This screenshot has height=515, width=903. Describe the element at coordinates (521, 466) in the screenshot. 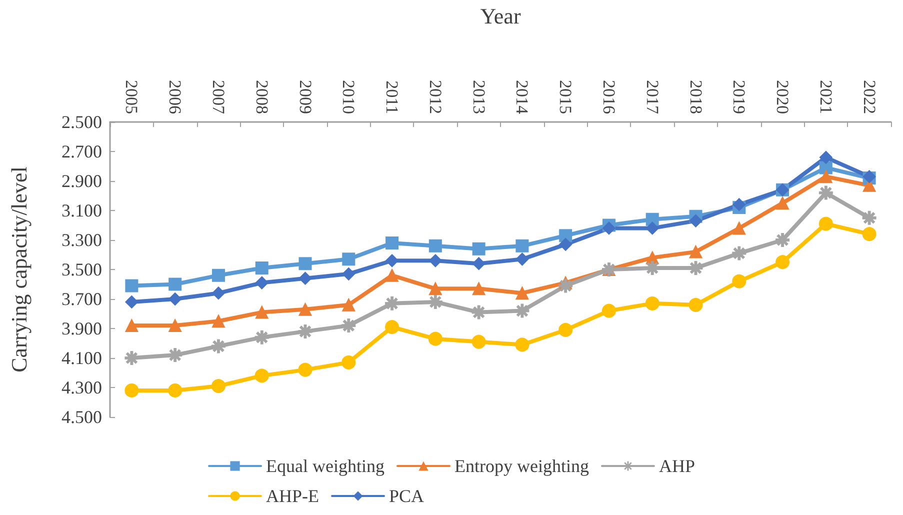

I see `legend-label: Entropy weighting` at that location.